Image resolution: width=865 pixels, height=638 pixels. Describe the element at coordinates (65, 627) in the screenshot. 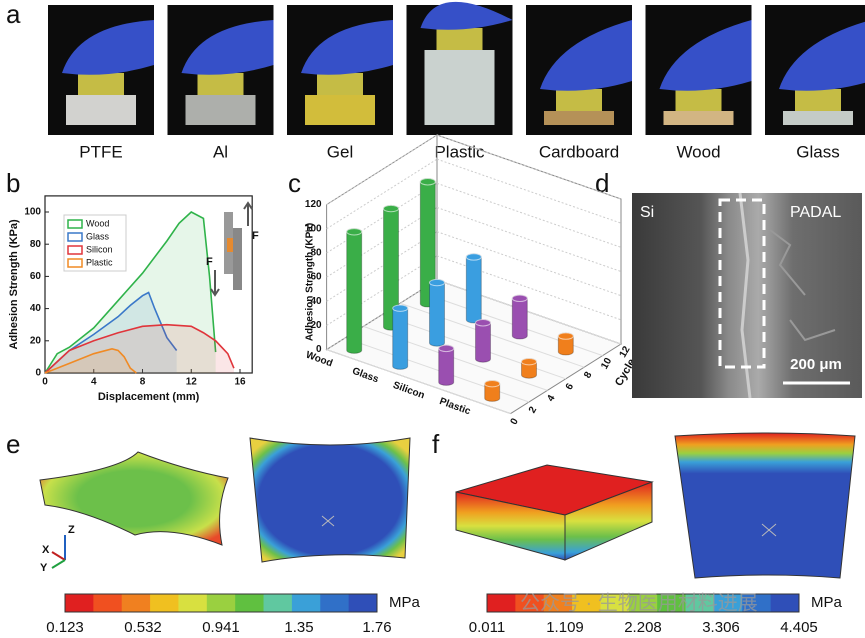

I see `colorbar-tick: 0.123` at that location.